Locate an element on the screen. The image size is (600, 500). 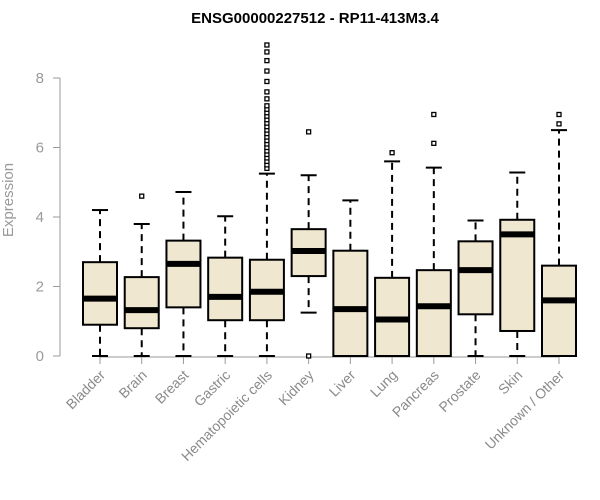
x-tick-label: Breast is located at coordinates (172, 387).